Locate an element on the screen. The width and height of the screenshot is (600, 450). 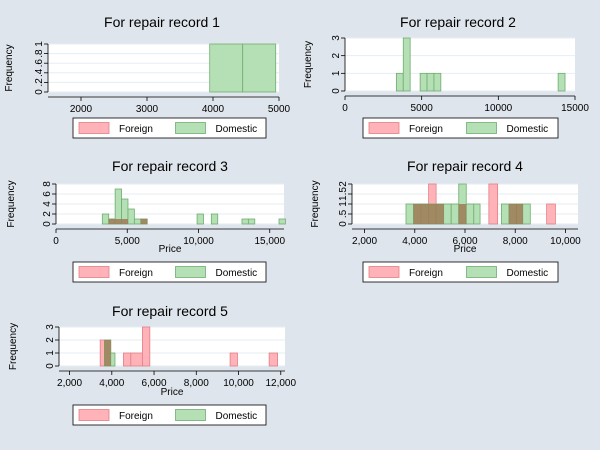
y-tick-label: .2 is located at coordinates (39, 82).